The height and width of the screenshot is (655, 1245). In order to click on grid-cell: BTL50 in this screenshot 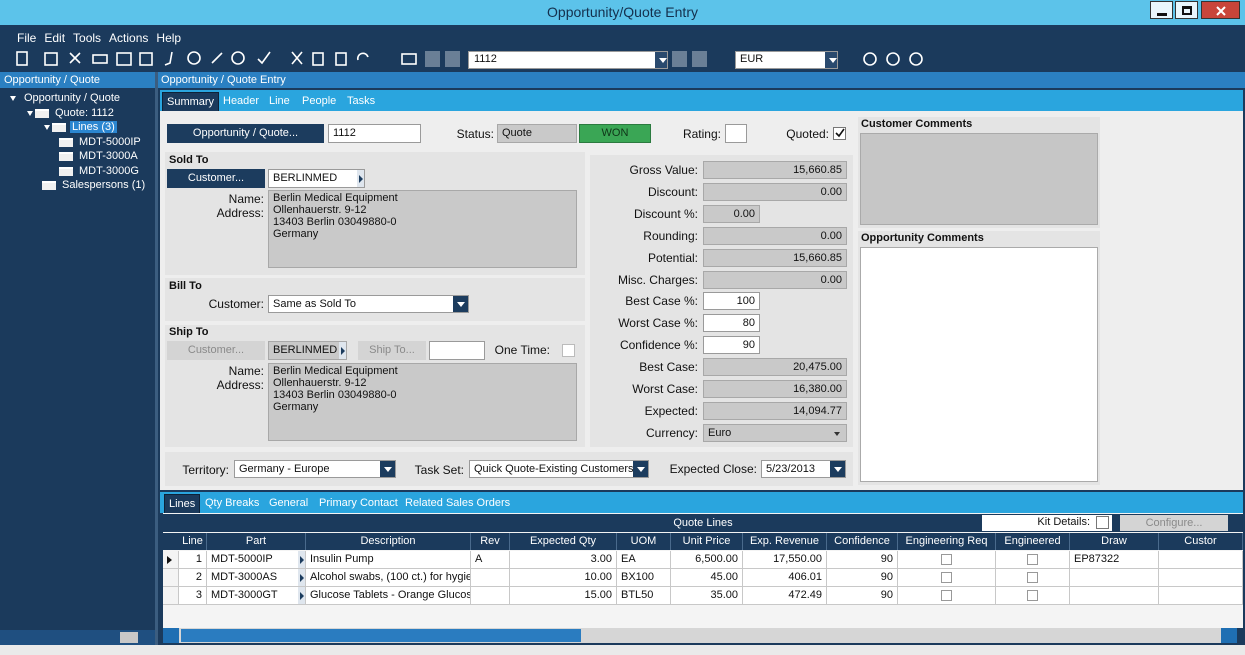, I will do `click(644, 596)`.